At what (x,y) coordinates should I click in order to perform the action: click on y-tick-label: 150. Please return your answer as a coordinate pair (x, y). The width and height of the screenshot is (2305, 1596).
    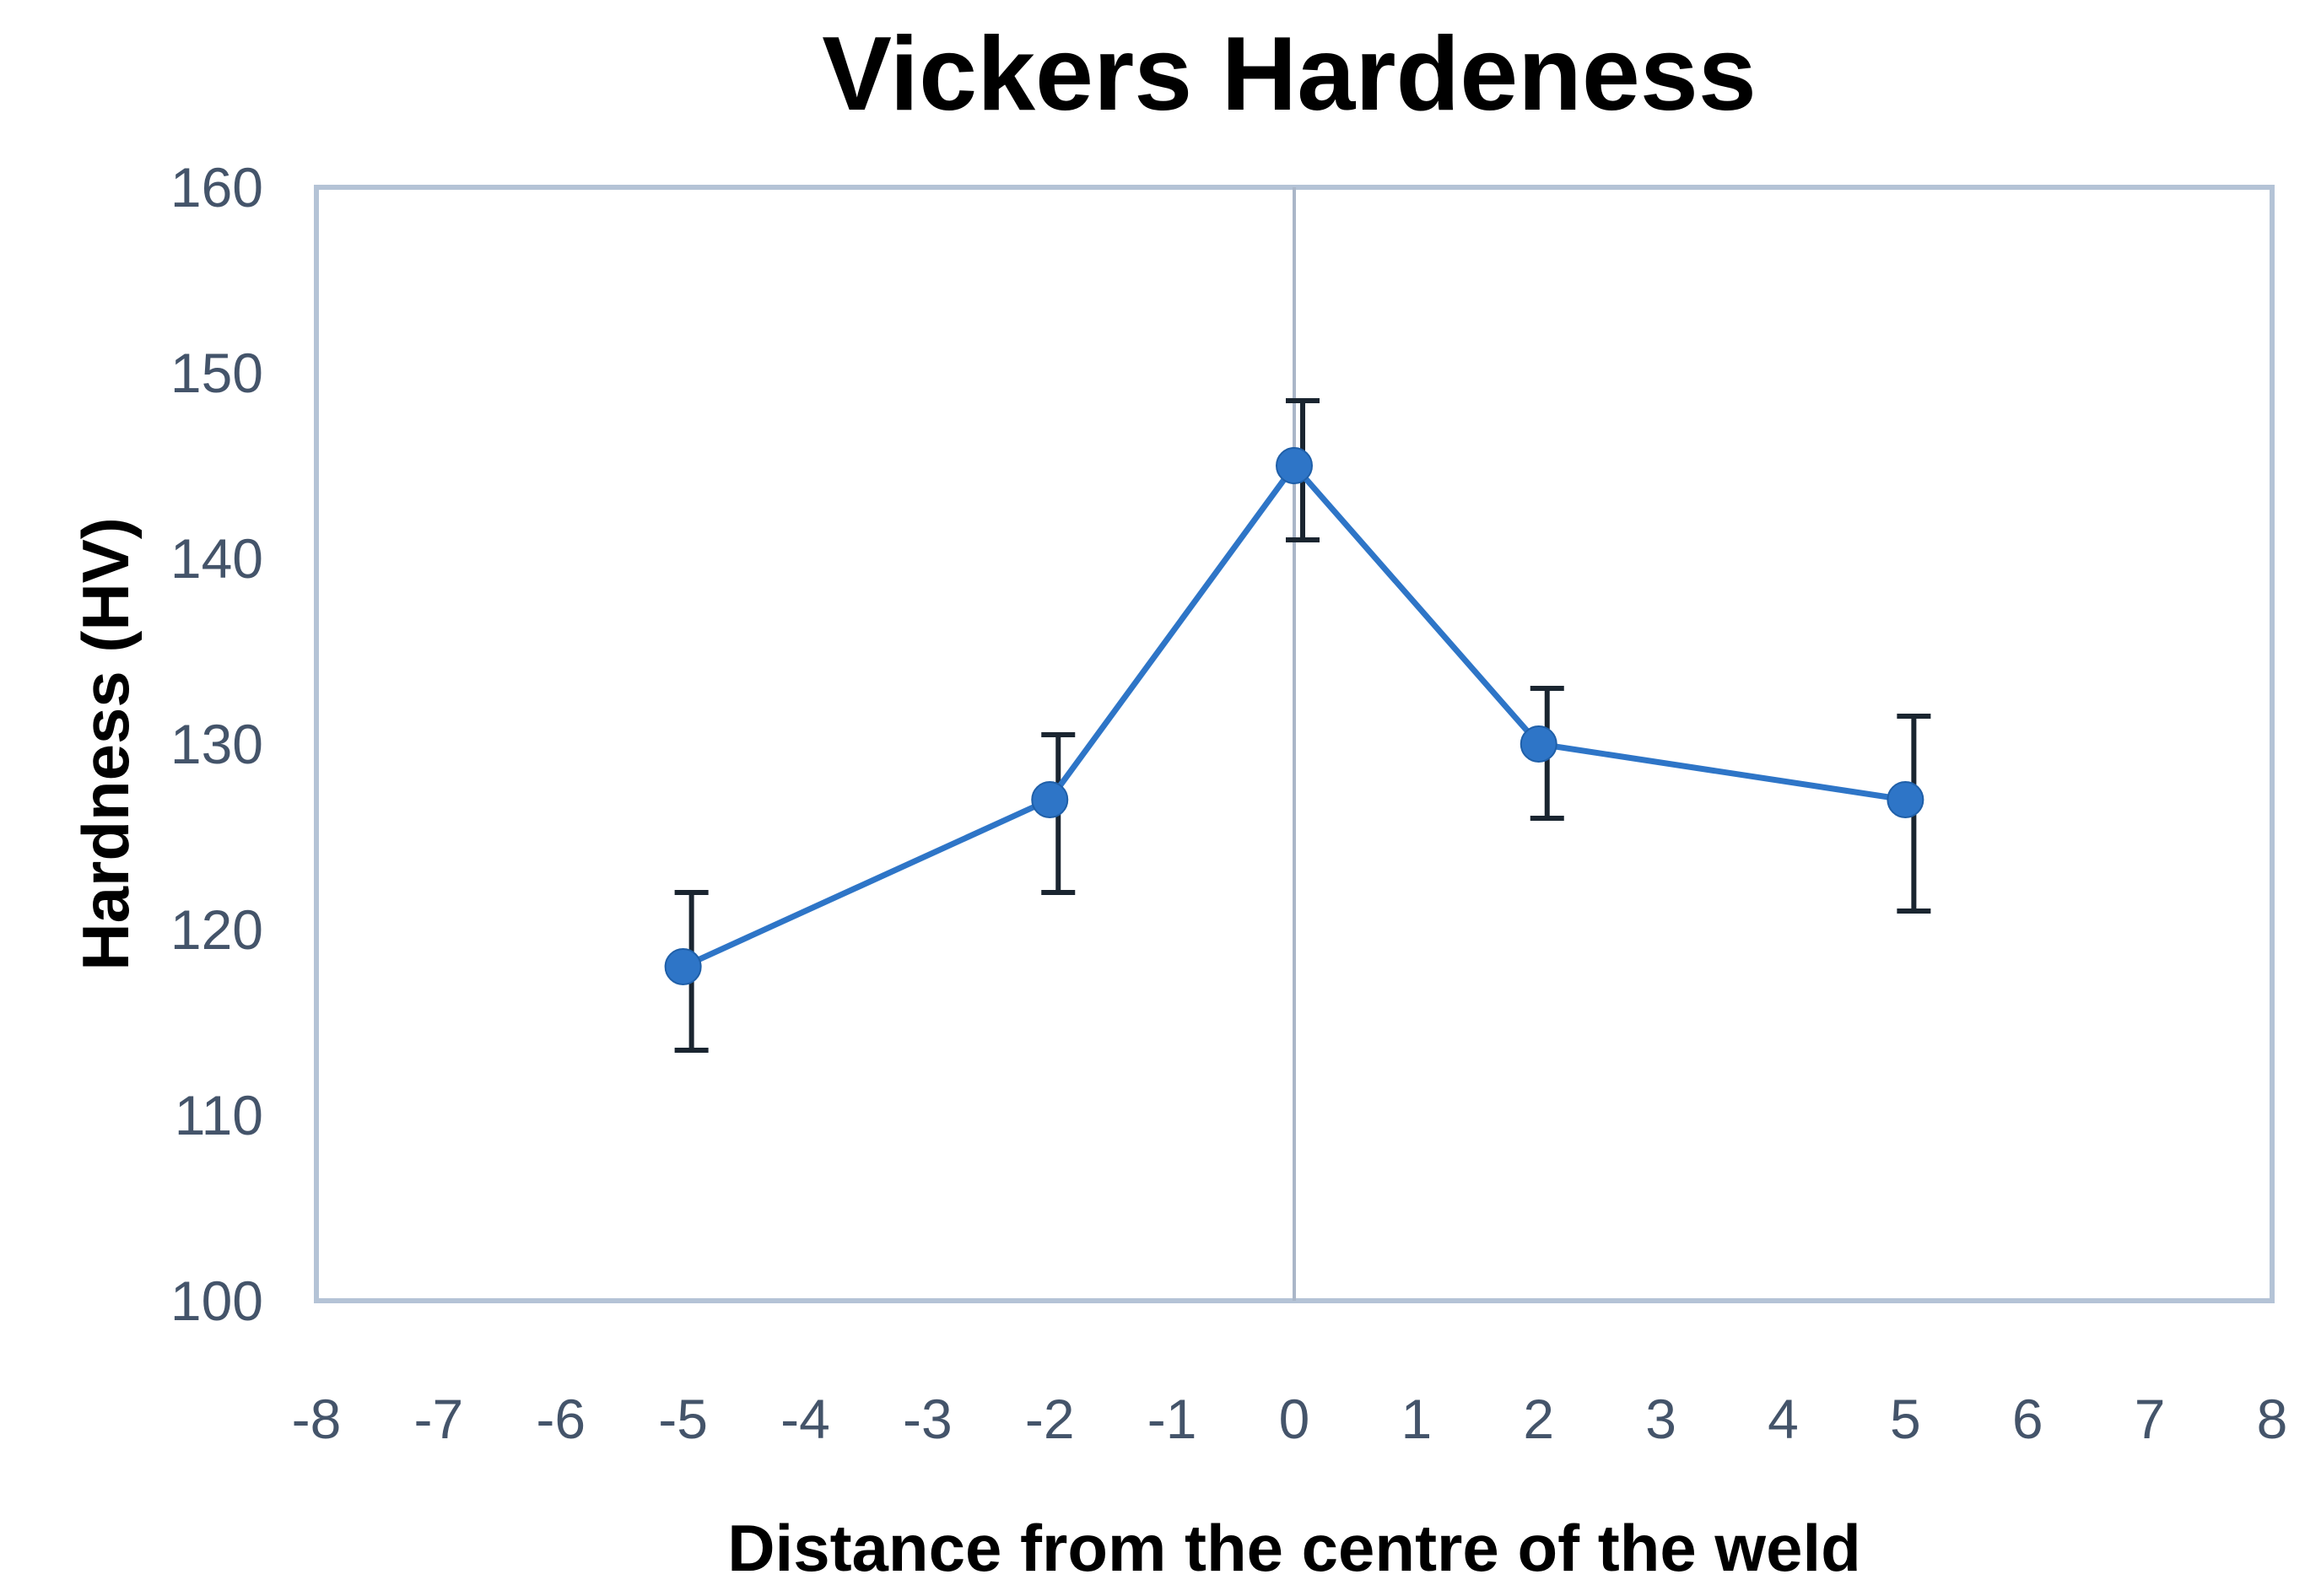
    Looking at the image, I should click on (216, 373).